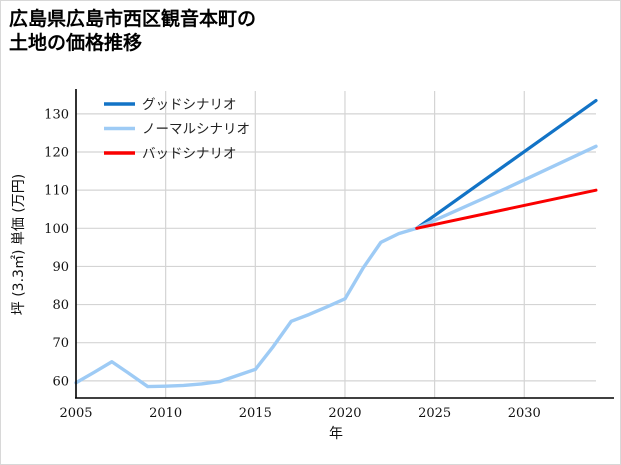 Image resolution: width=621 pixels, height=465 pixels. I want to click on y-tick-label: 100, so click(56, 229).